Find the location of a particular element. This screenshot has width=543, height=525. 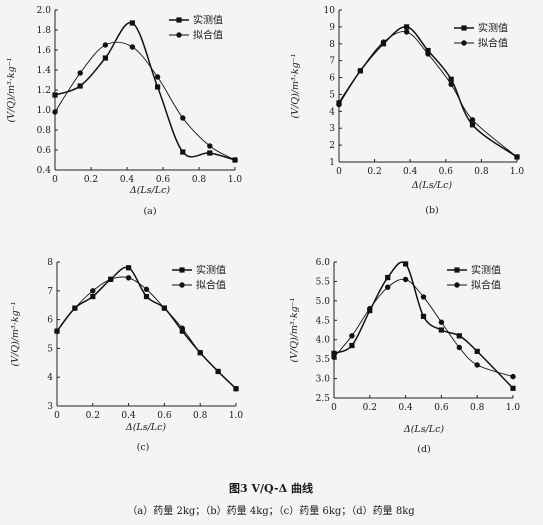

y-tick-label: 5 is located at coordinates (50, 349).